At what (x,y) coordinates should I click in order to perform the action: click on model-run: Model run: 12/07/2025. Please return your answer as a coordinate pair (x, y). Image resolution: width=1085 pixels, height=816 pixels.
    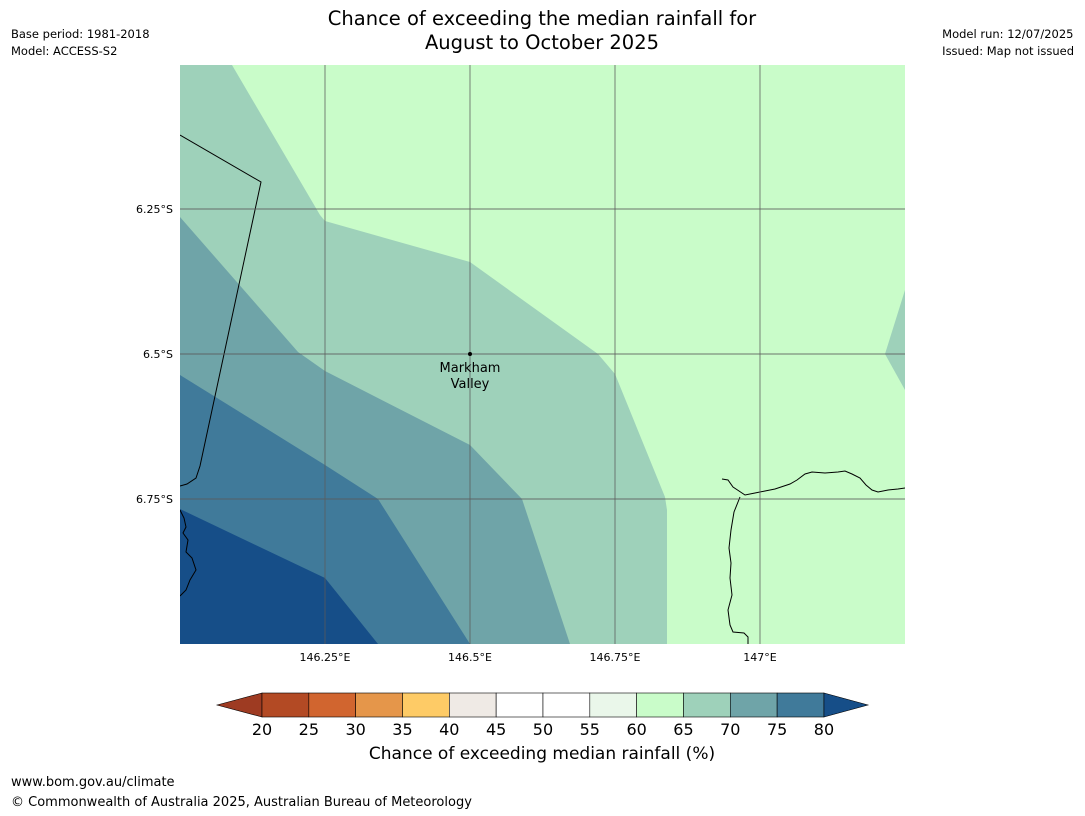
    Looking at the image, I should click on (1008, 34).